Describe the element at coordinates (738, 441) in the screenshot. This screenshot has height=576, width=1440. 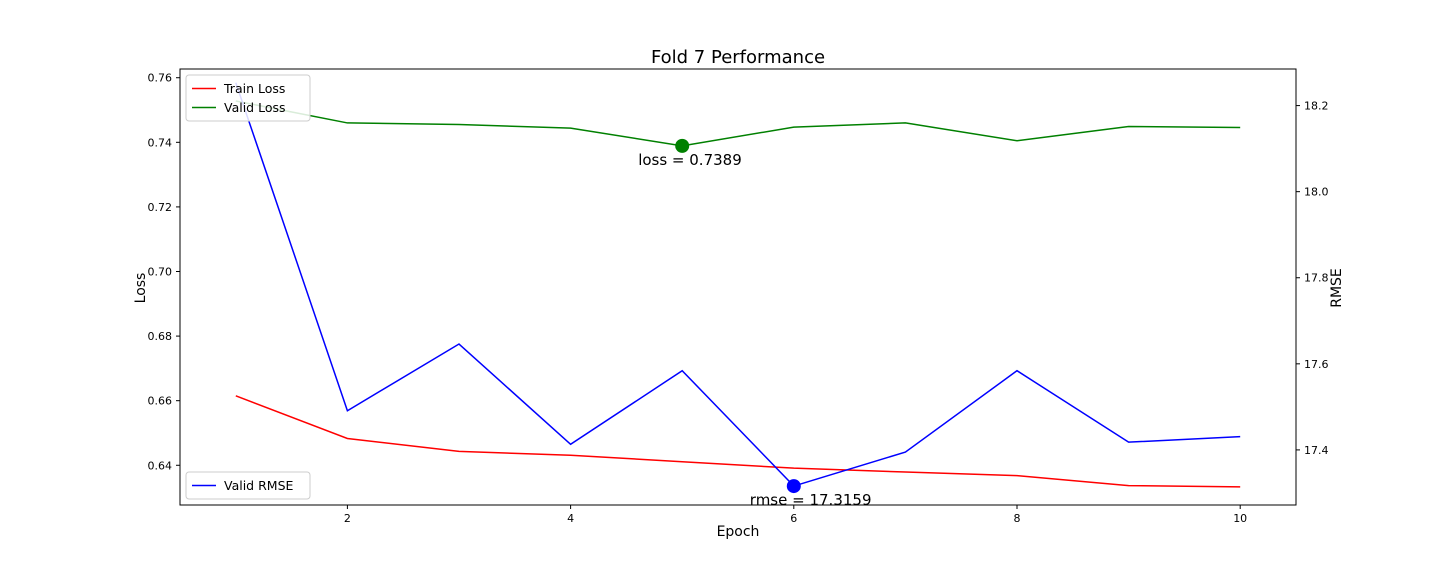
I see `series-line-train-loss` at that location.